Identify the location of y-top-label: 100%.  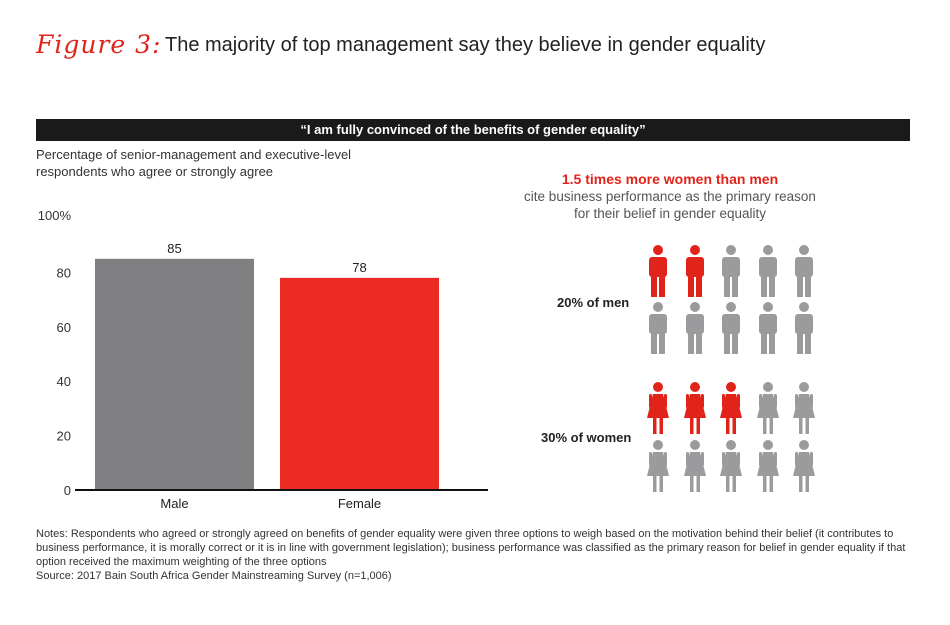
(55, 215).